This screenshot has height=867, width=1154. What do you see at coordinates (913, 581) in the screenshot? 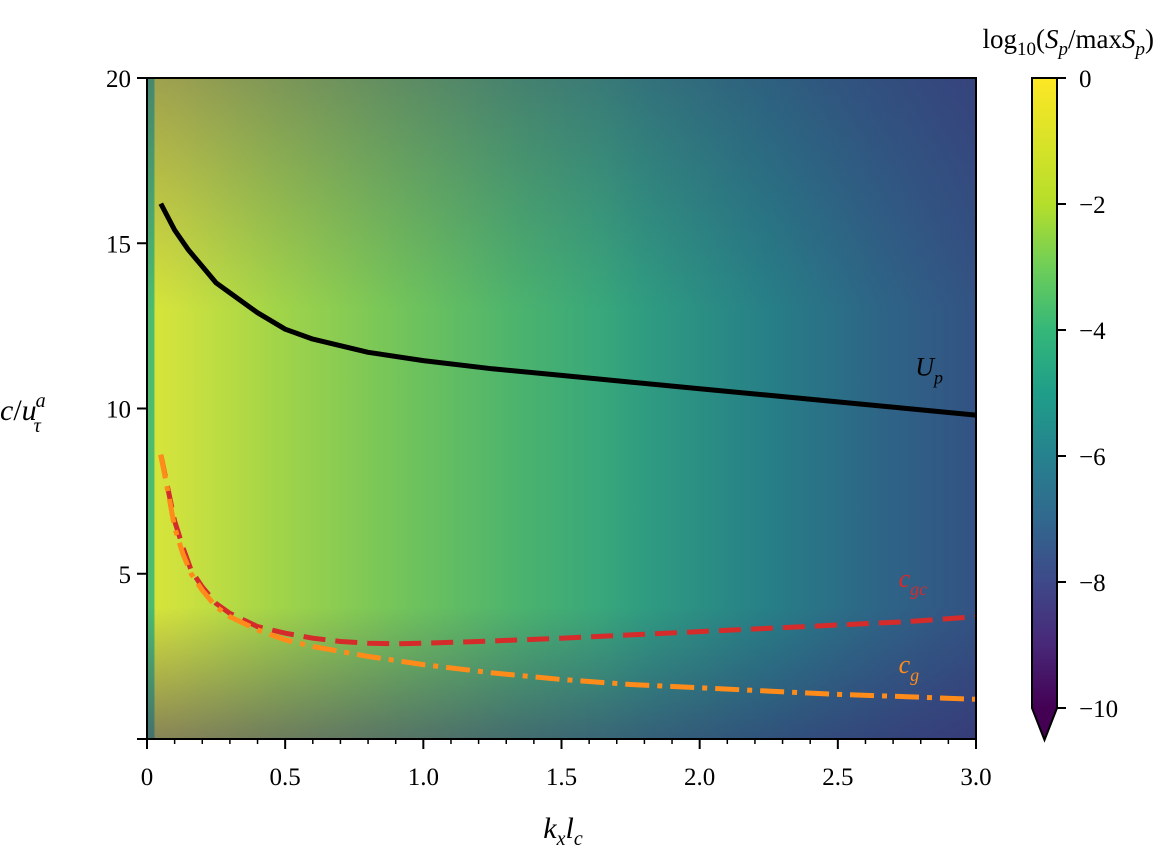
I see `curve-label-c-gc: cgc` at bounding box center [913, 581].